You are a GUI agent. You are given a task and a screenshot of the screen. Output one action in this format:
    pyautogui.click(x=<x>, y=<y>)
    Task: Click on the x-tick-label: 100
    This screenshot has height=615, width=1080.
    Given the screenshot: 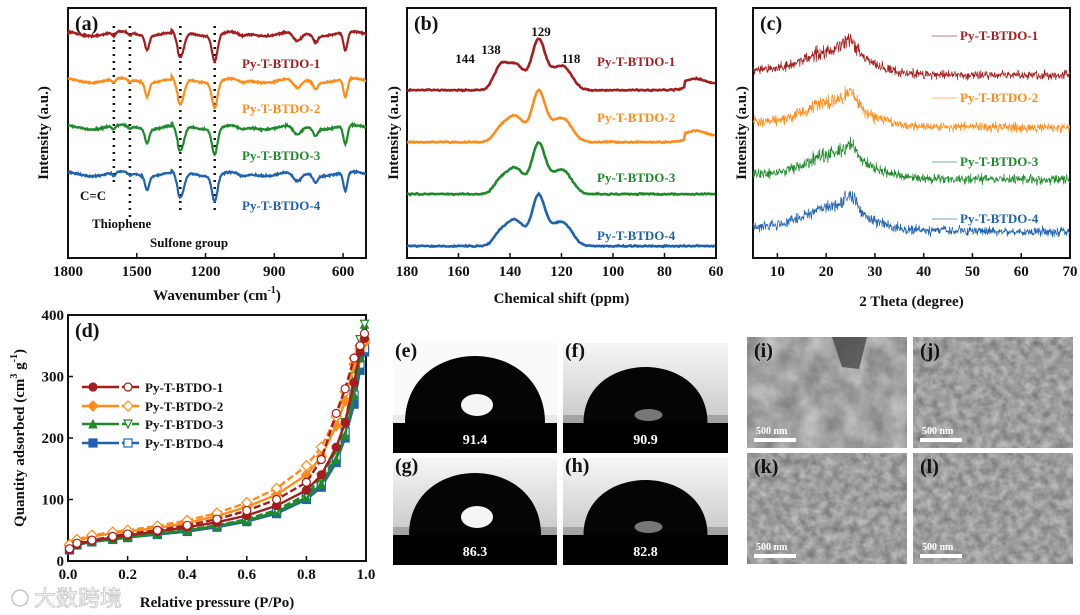 What is the action you would take?
    pyautogui.click(x=613, y=272)
    